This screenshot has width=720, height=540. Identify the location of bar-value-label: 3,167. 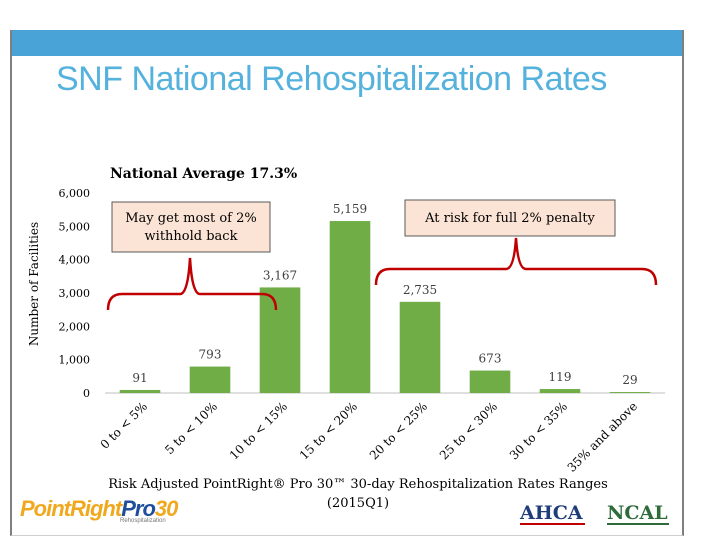
(280, 275).